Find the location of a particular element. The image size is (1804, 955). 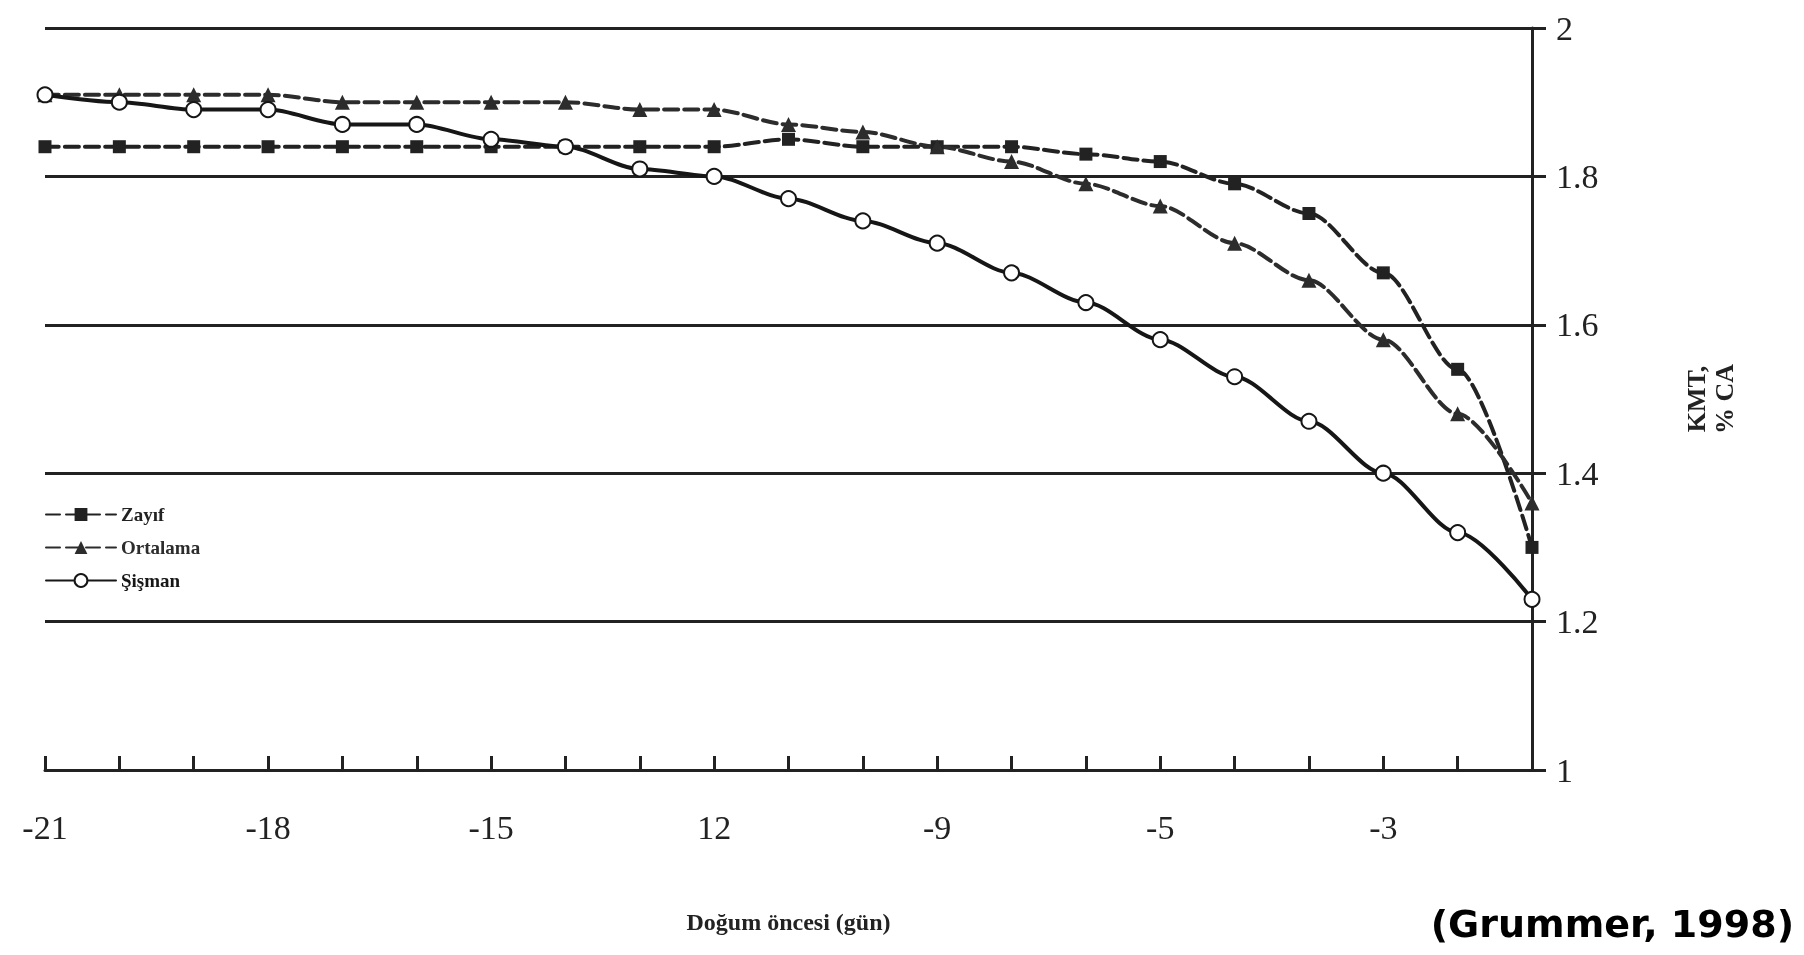

x-tick-label: -9 is located at coordinates (937, 827).